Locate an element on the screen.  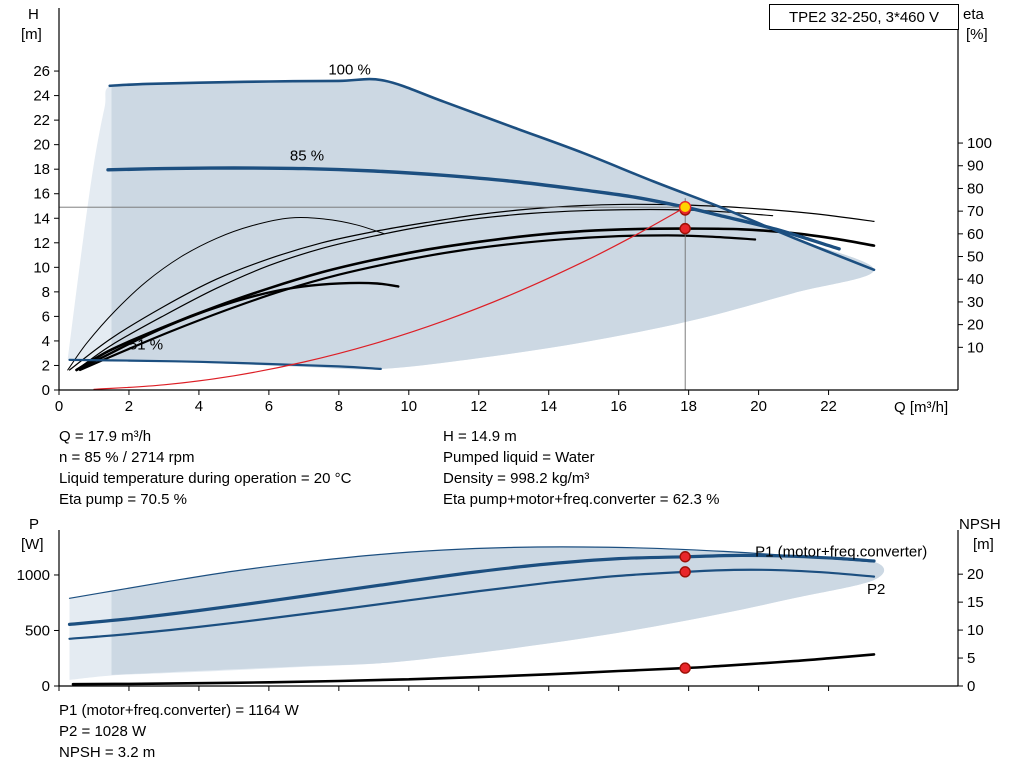
duty-point is located at coordinates (685, 207).